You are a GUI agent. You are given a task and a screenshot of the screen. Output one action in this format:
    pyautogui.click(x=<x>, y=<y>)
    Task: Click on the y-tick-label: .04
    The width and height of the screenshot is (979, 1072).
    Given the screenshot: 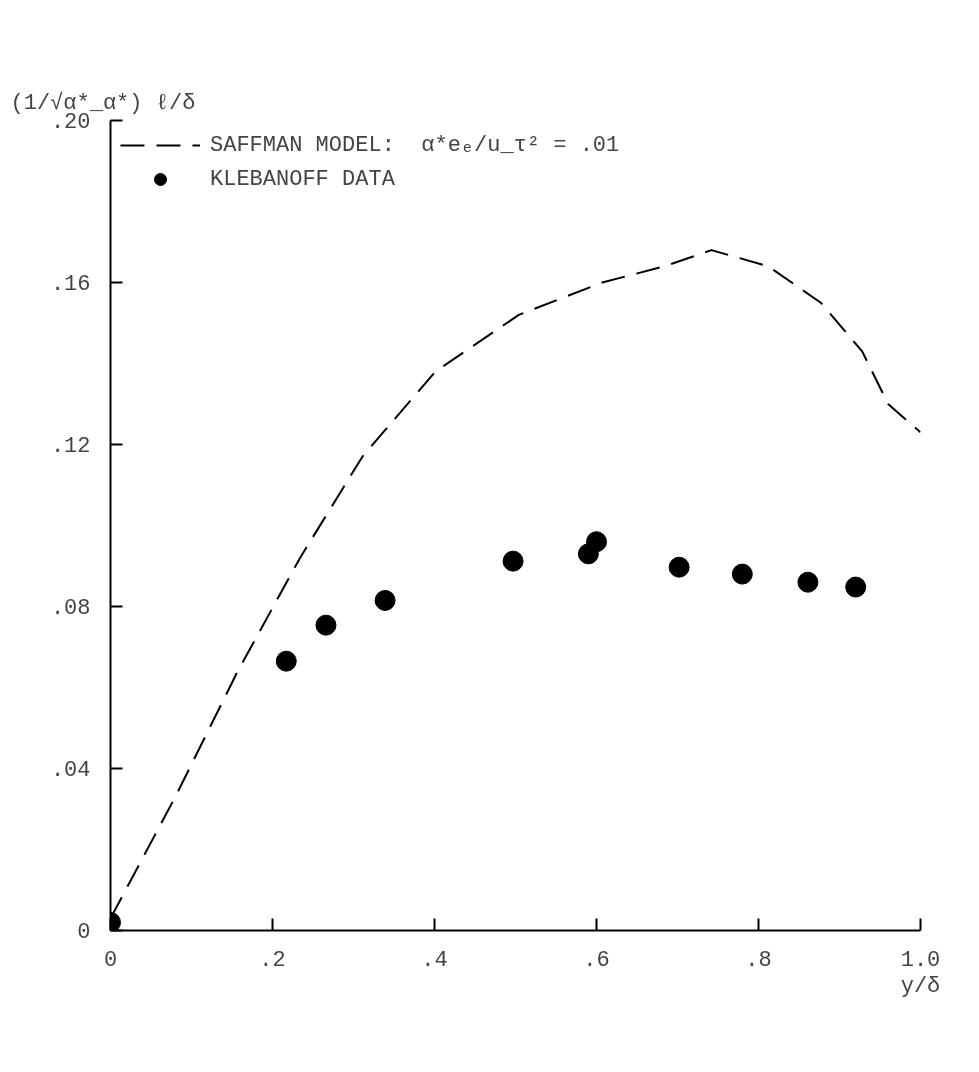 What is the action you would take?
    pyautogui.click(x=70, y=770)
    